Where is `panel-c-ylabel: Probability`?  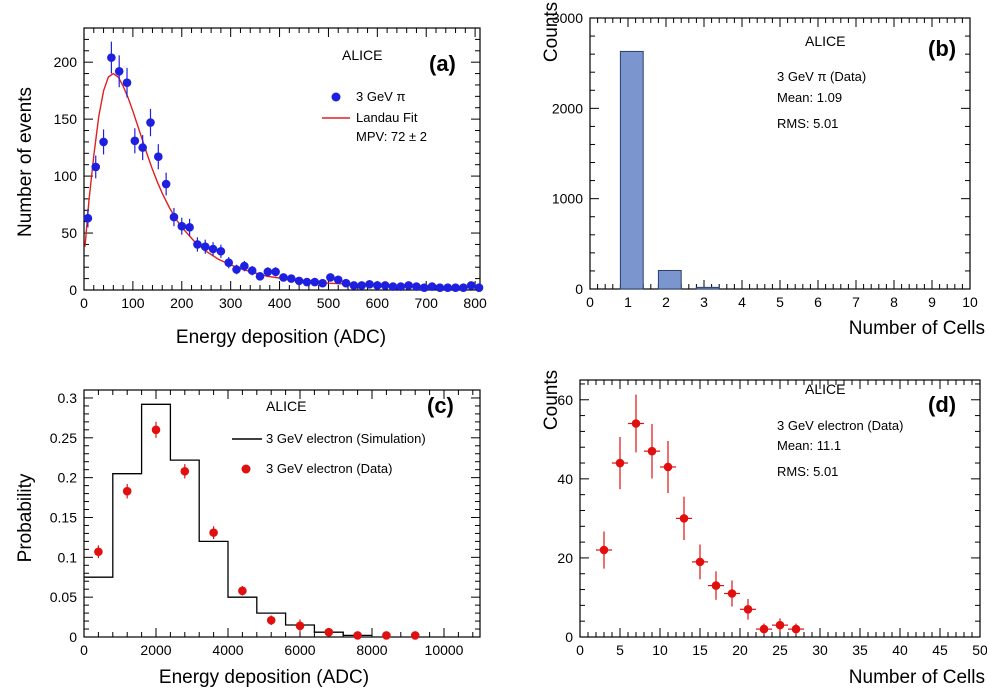
panel-c-ylabel: Probability is located at coordinates (25, 517).